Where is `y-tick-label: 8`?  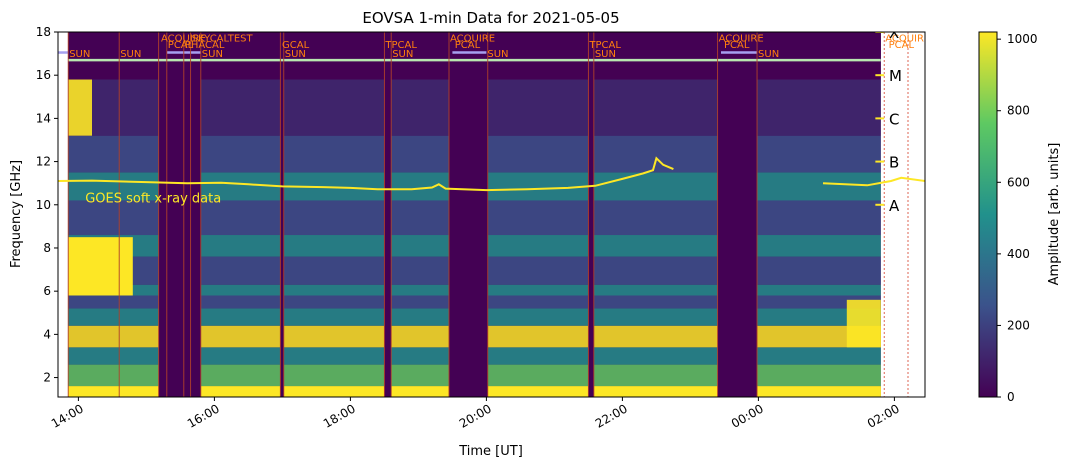 y-tick-label: 8 is located at coordinates (47, 248).